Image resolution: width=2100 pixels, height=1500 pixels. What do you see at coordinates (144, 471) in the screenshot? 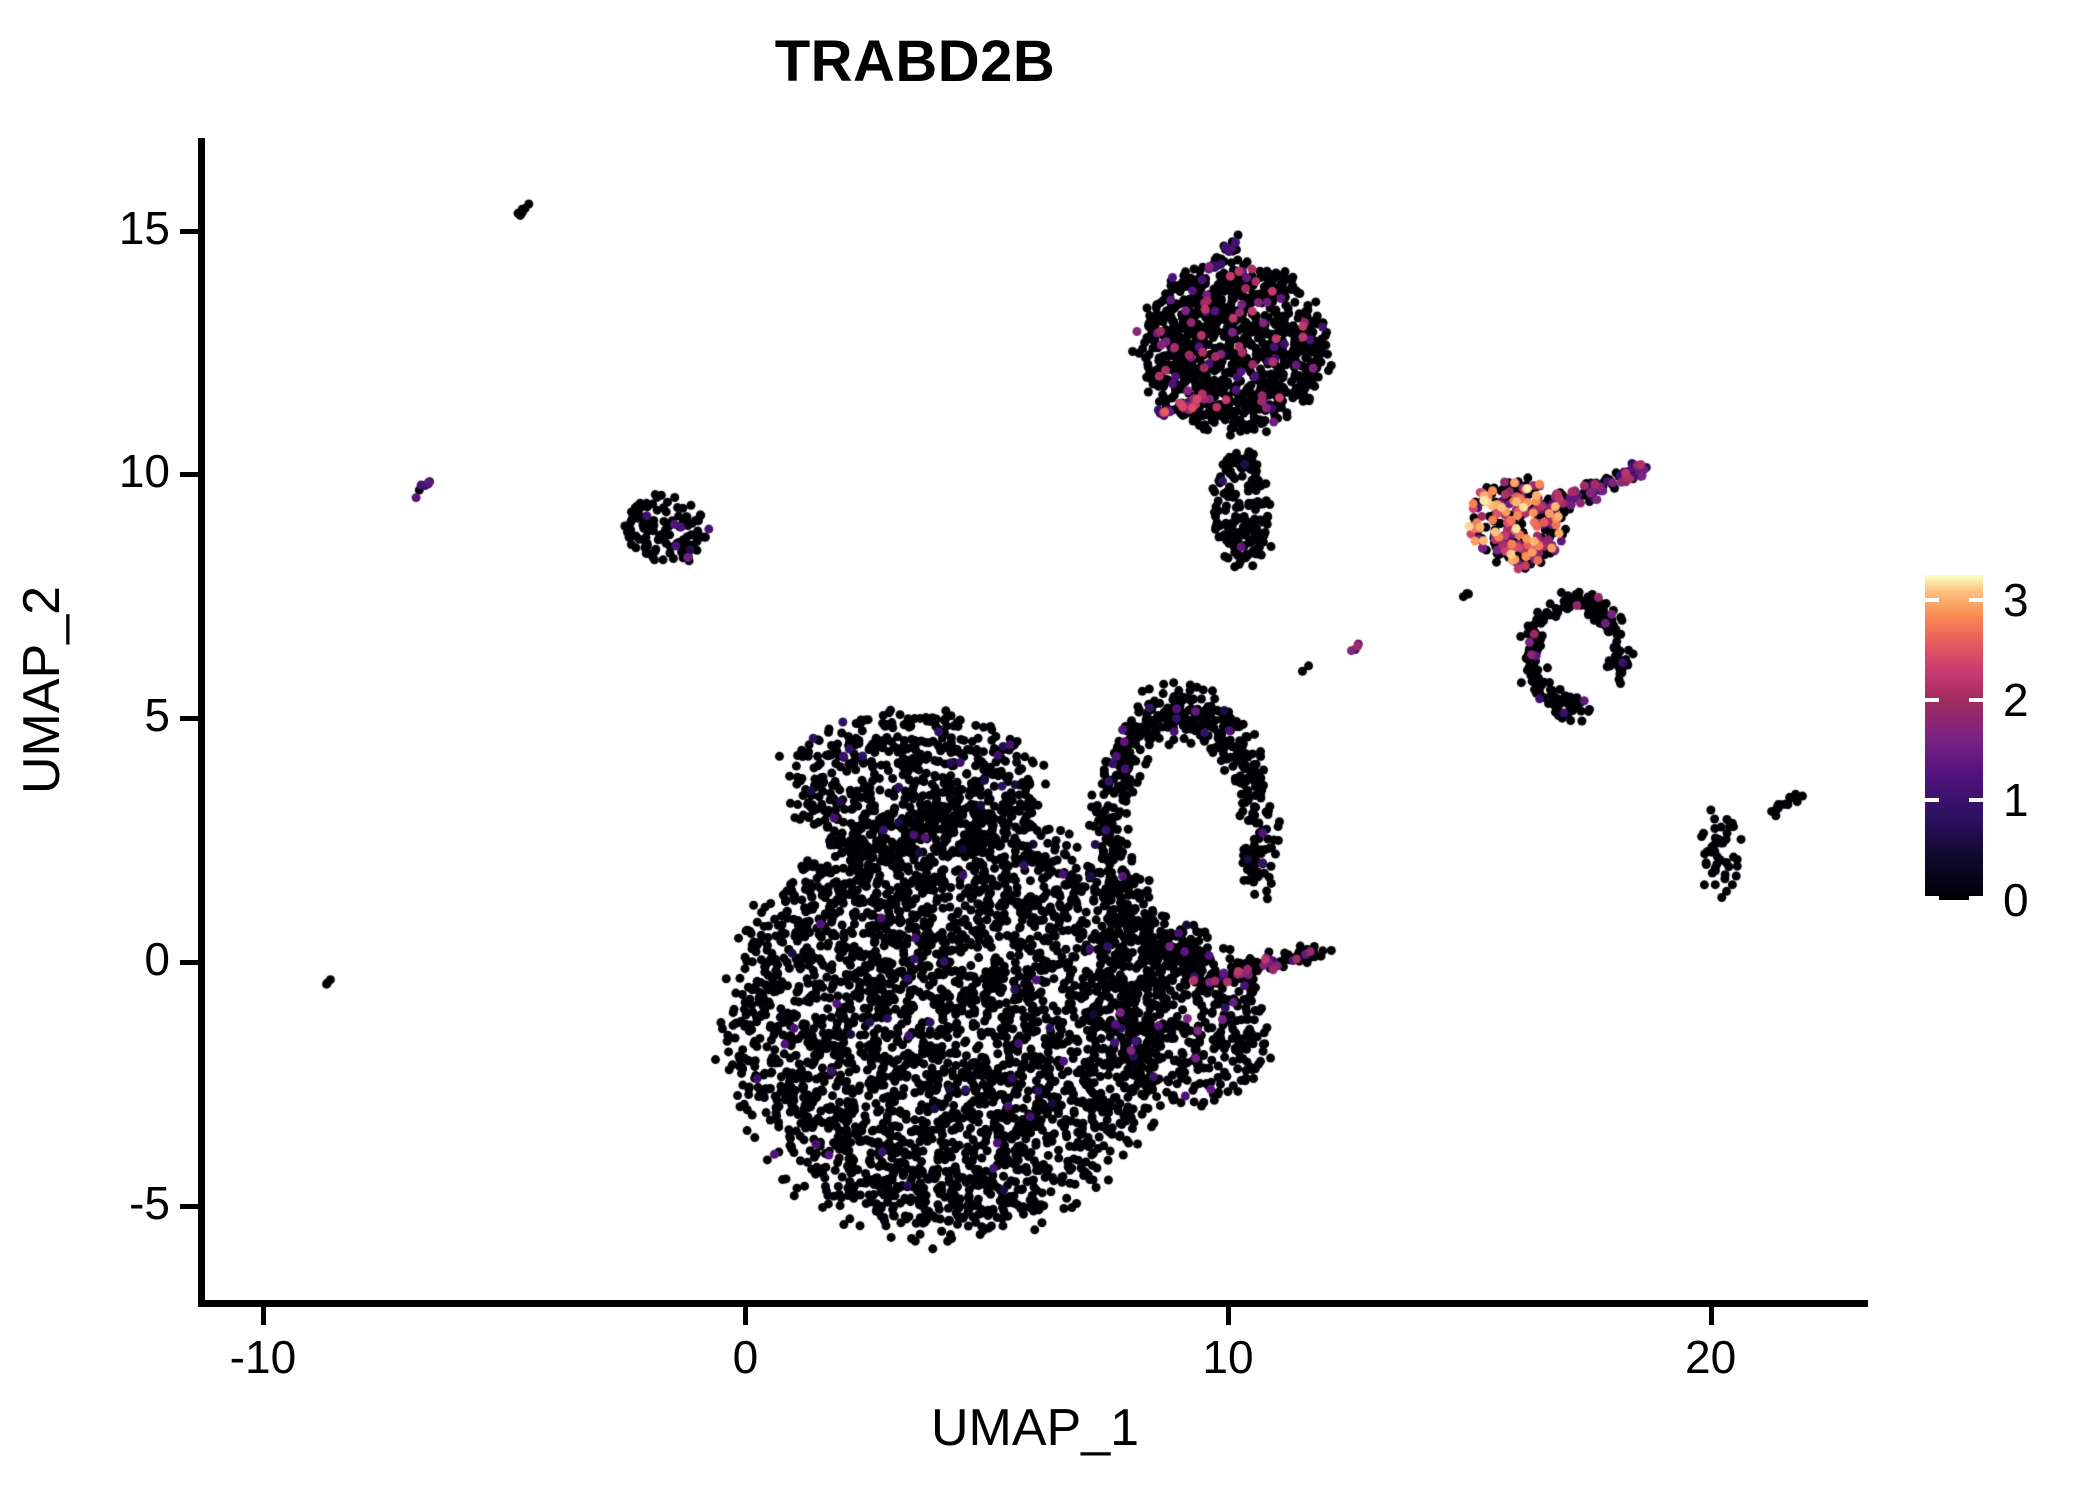
I see `y-tick-label: 10` at bounding box center [144, 471].